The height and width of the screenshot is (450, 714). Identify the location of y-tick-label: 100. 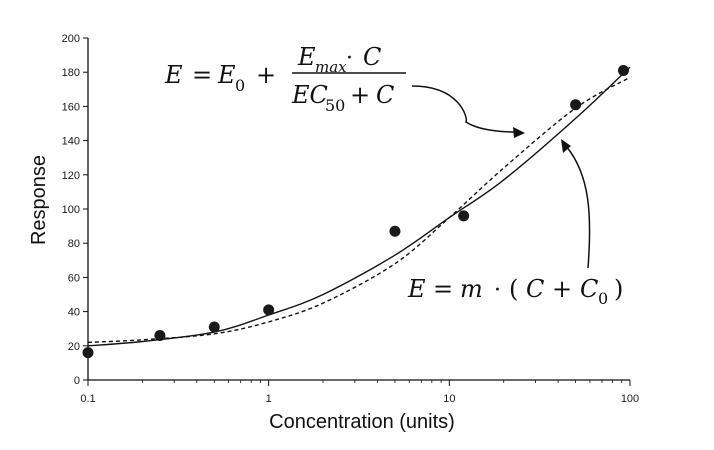
(71, 210).